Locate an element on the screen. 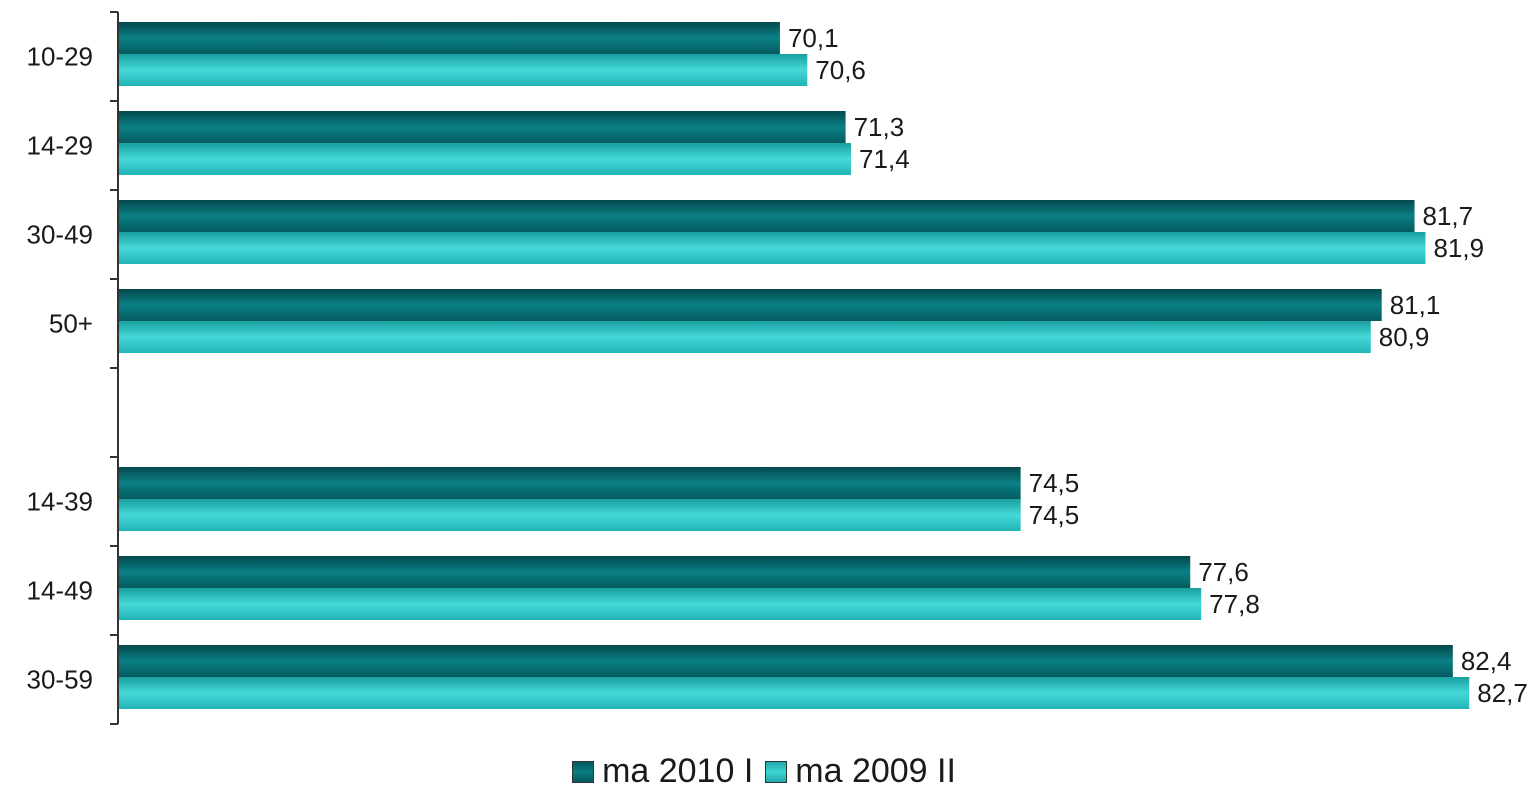 This screenshot has height=791, width=1528. legend-item-series-1: ma 2009 II is located at coordinates (860, 771).